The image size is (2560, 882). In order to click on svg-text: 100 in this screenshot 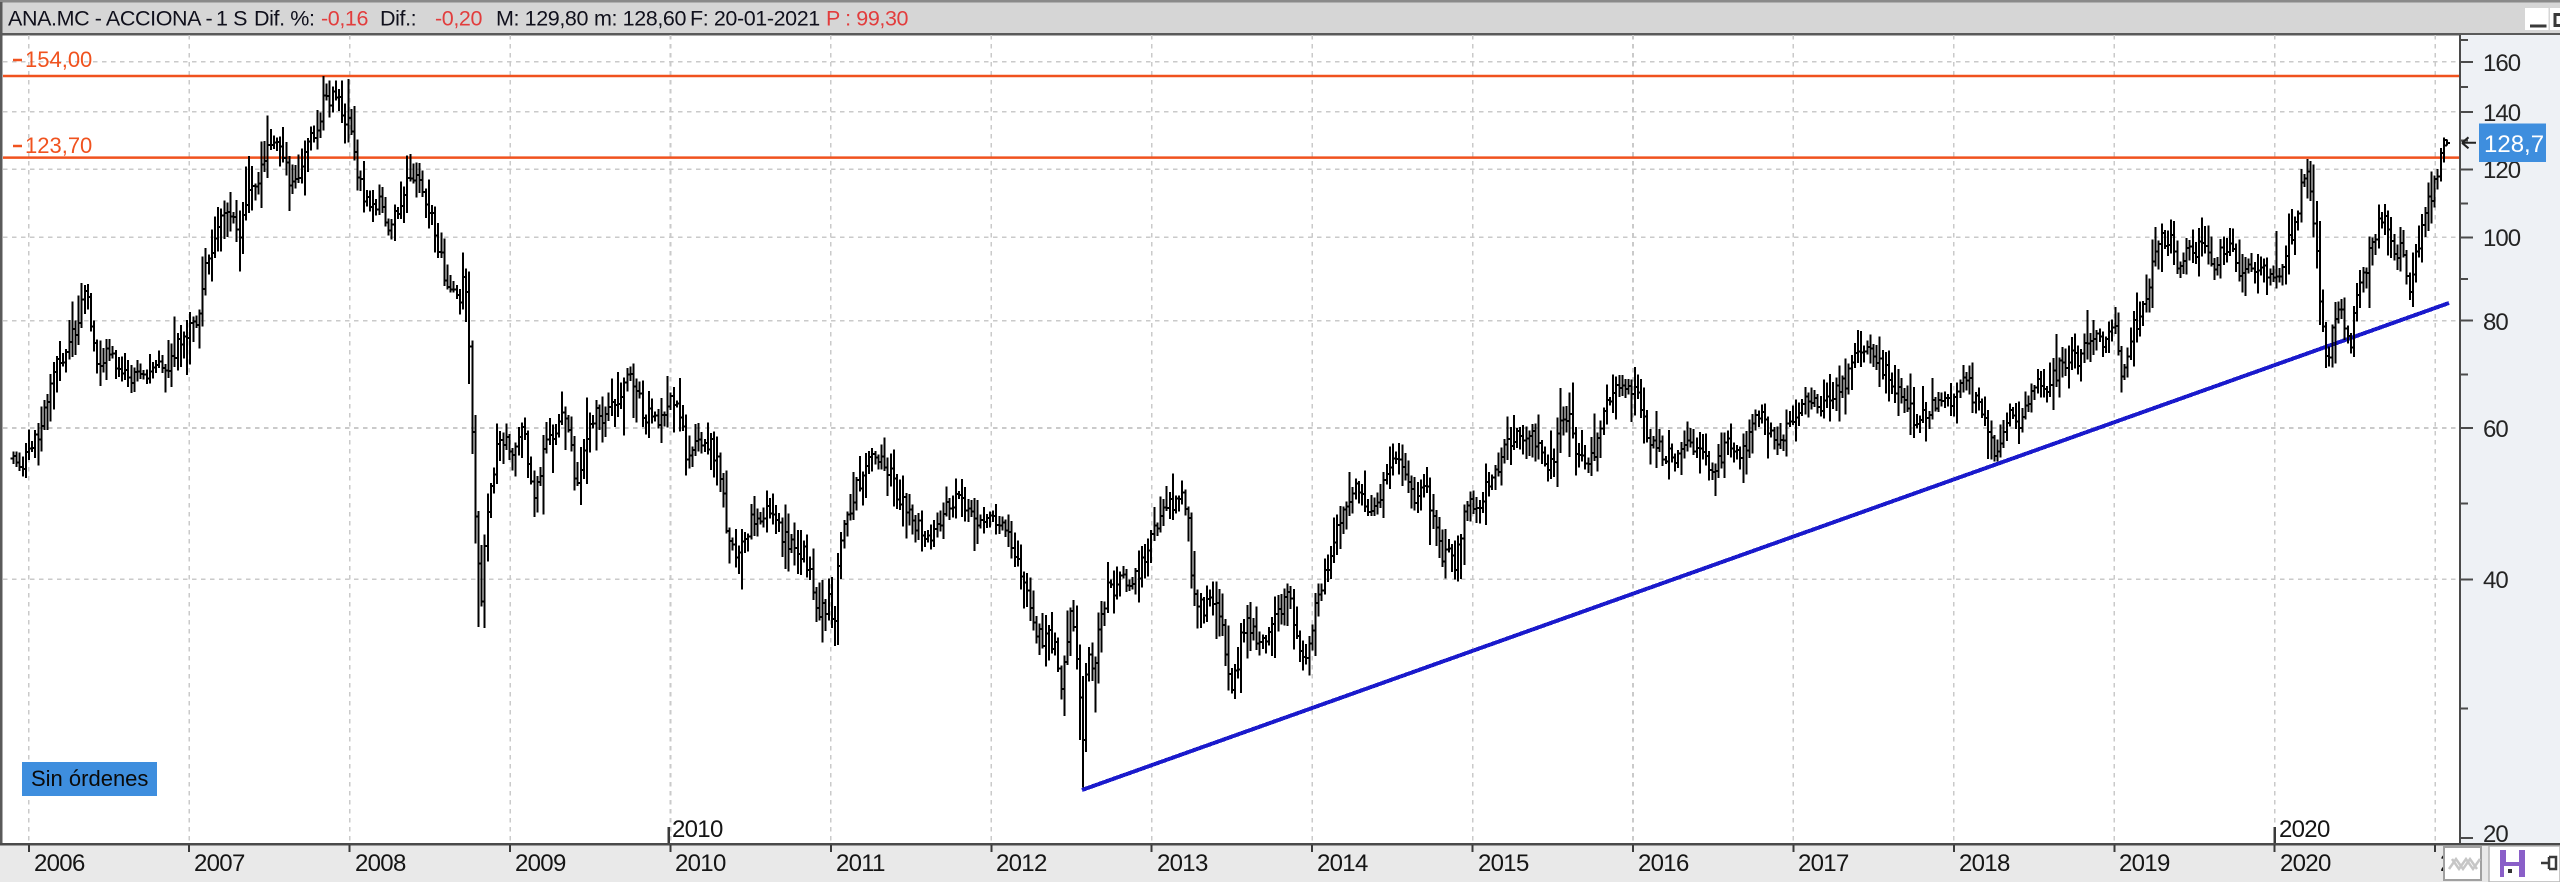, I will do `click(2502, 238)`.